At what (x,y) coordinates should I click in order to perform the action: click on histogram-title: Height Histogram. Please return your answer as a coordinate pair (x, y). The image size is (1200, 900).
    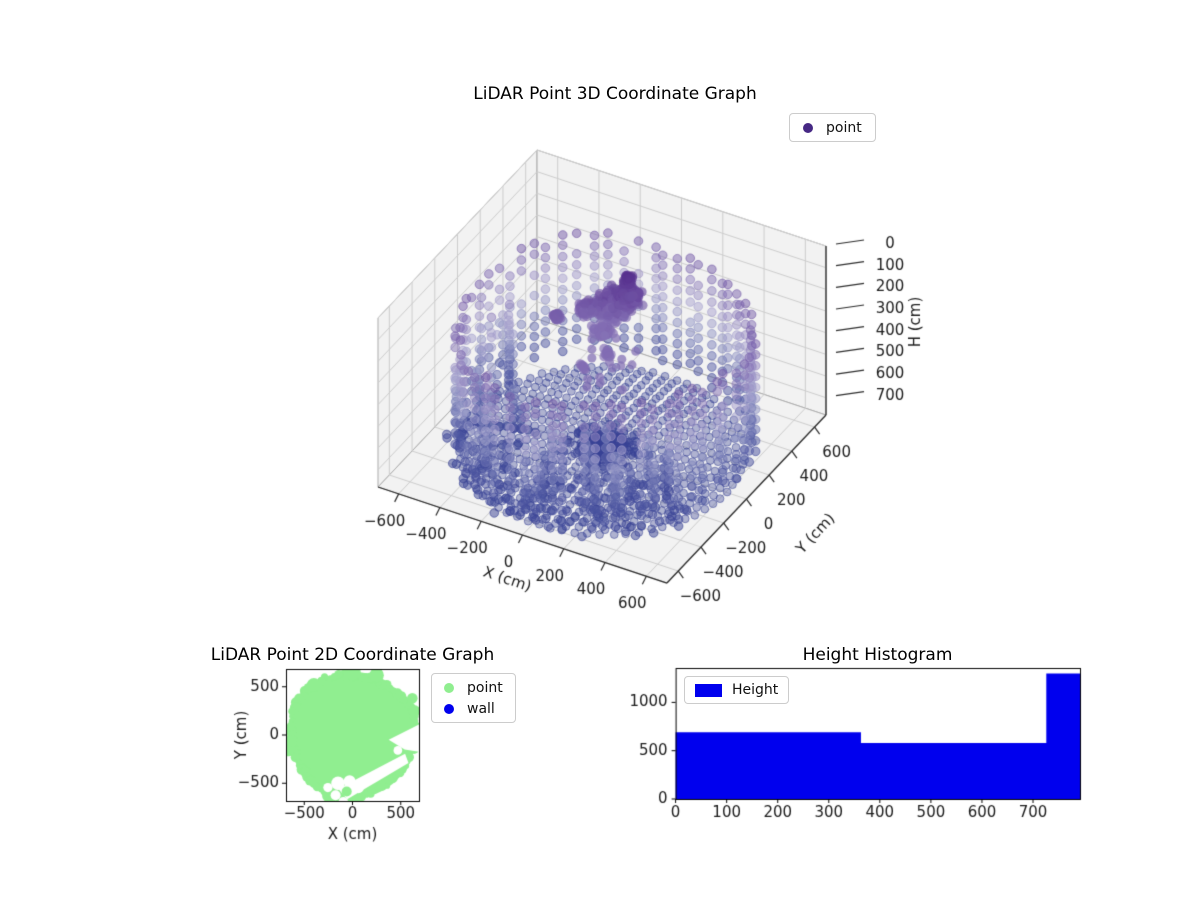
    Looking at the image, I should click on (877, 655).